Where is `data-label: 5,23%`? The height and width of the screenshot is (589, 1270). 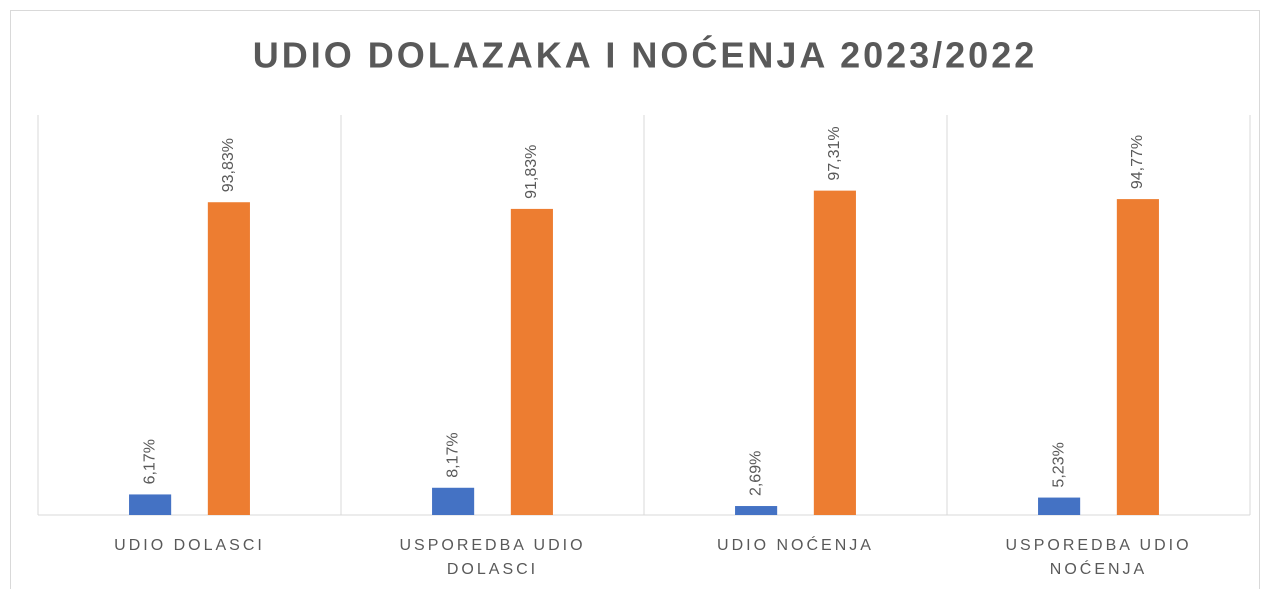
data-label: 5,23% is located at coordinates (1058, 464).